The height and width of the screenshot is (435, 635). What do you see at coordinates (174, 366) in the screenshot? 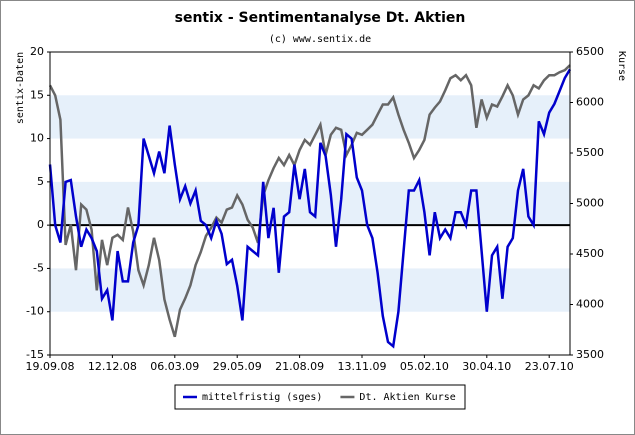
I see `x-tick-label: 06.03.09` at bounding box center [174, 366].